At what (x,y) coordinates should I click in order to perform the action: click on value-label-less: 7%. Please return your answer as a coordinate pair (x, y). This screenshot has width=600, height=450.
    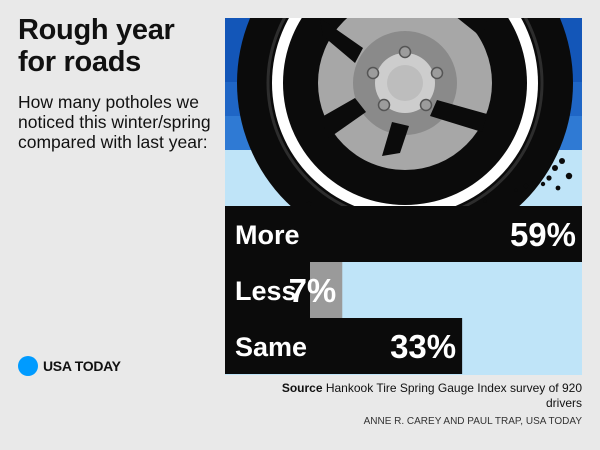
    Looking at the image, I should click on (313, 290).